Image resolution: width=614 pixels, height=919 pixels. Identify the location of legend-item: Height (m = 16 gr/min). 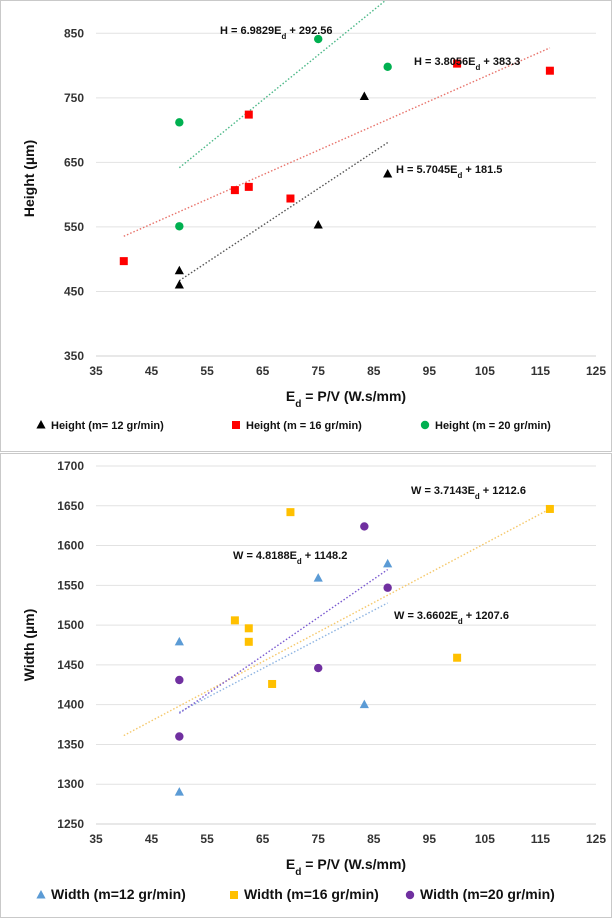
(297, 426).